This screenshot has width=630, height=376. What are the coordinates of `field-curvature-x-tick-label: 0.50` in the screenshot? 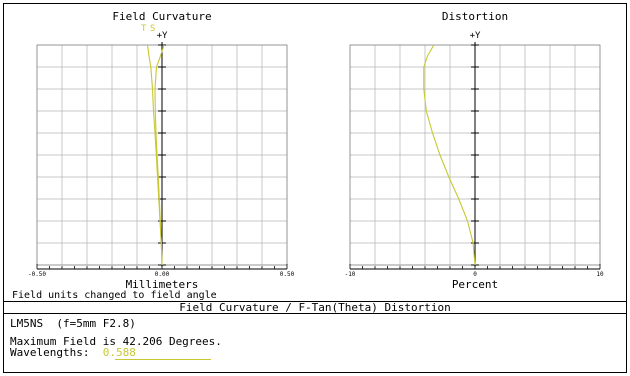 It's located at (287, 274).